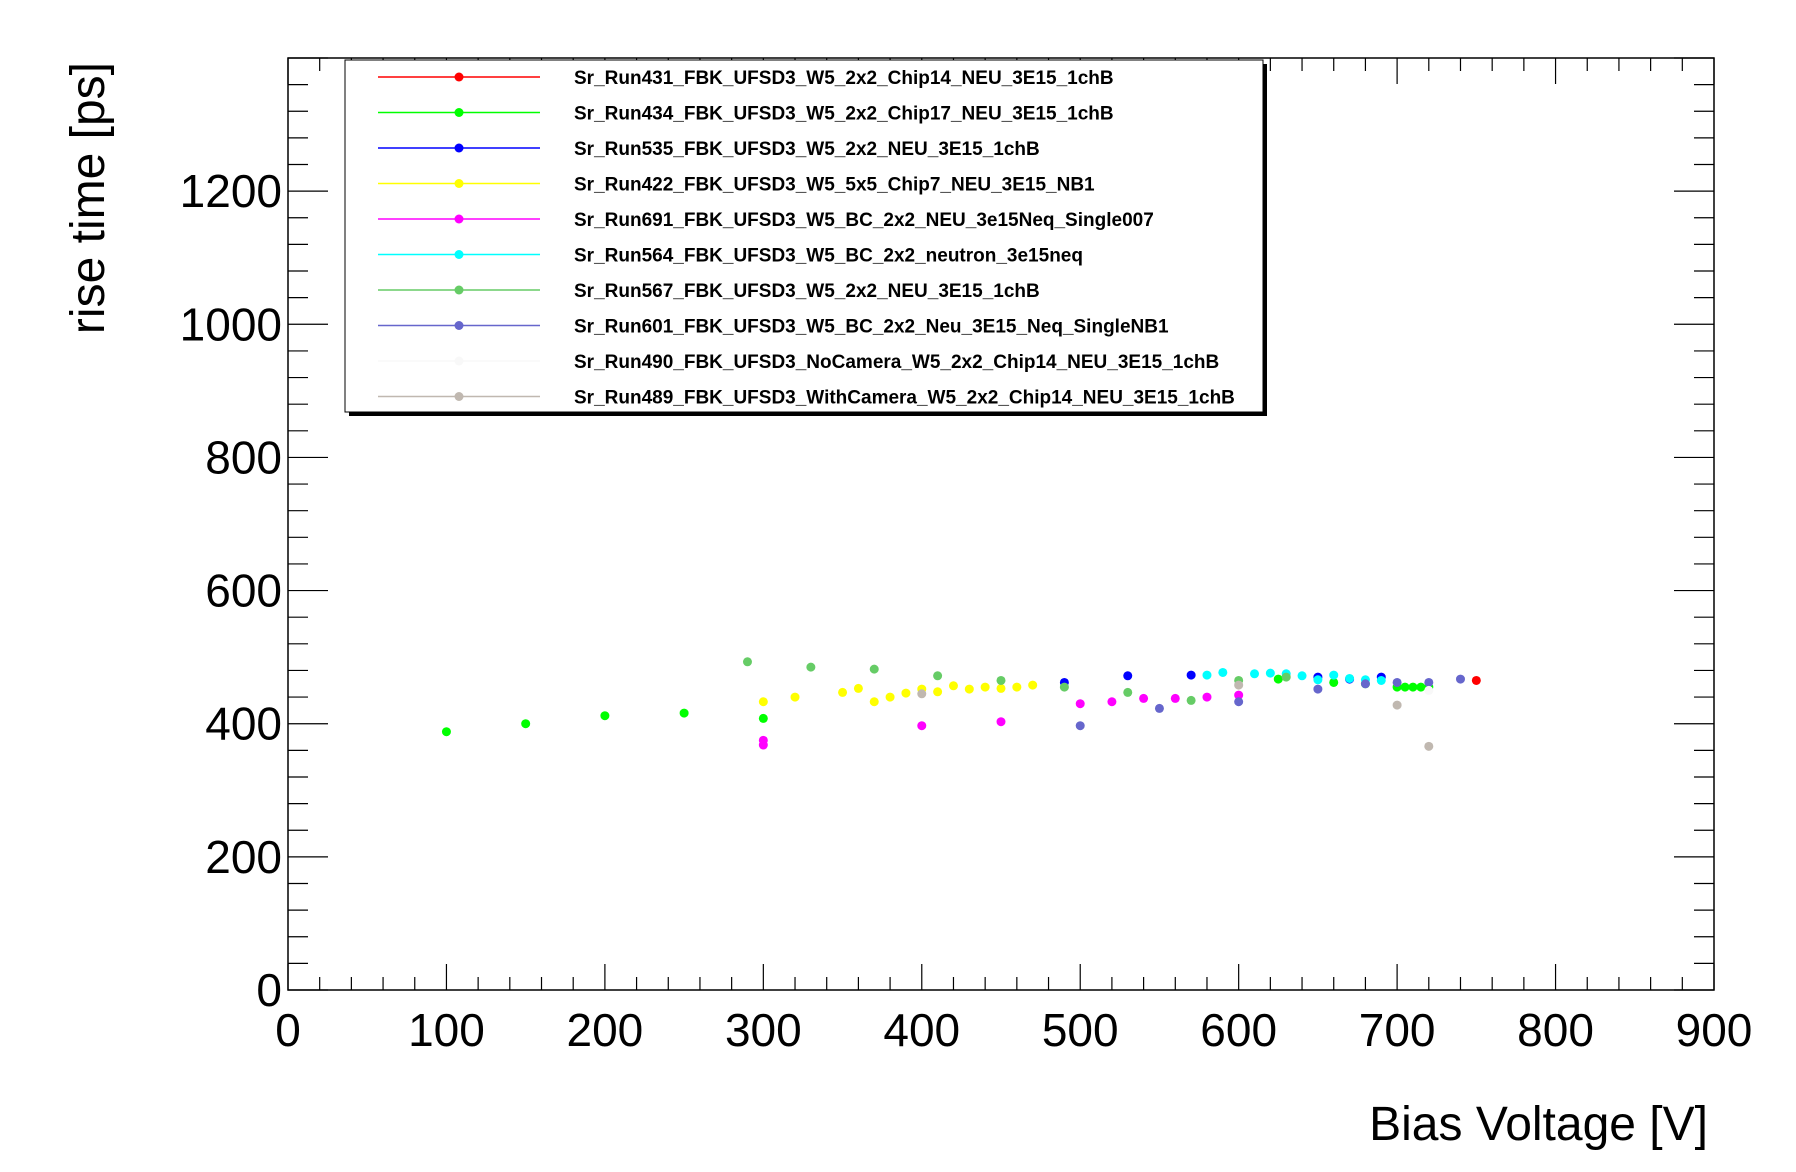  What do you see at coordinates (1555, 1030) in the screenshot?
I see `x-tick-label: 800` at bounding box center [1555, 1030].